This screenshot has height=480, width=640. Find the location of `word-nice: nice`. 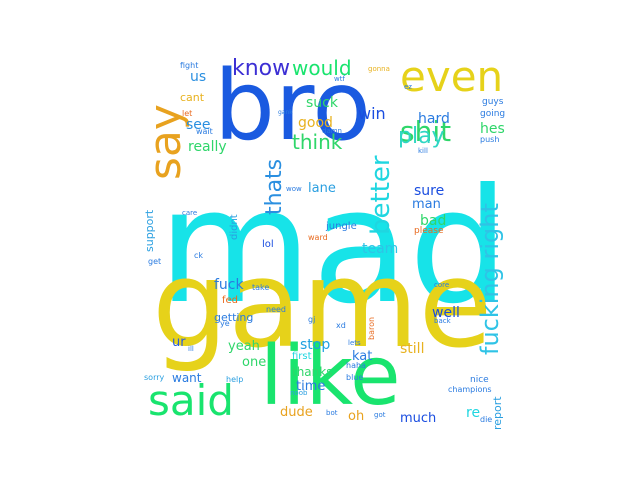

word-nice: nice is located at coordinates (479, 380).